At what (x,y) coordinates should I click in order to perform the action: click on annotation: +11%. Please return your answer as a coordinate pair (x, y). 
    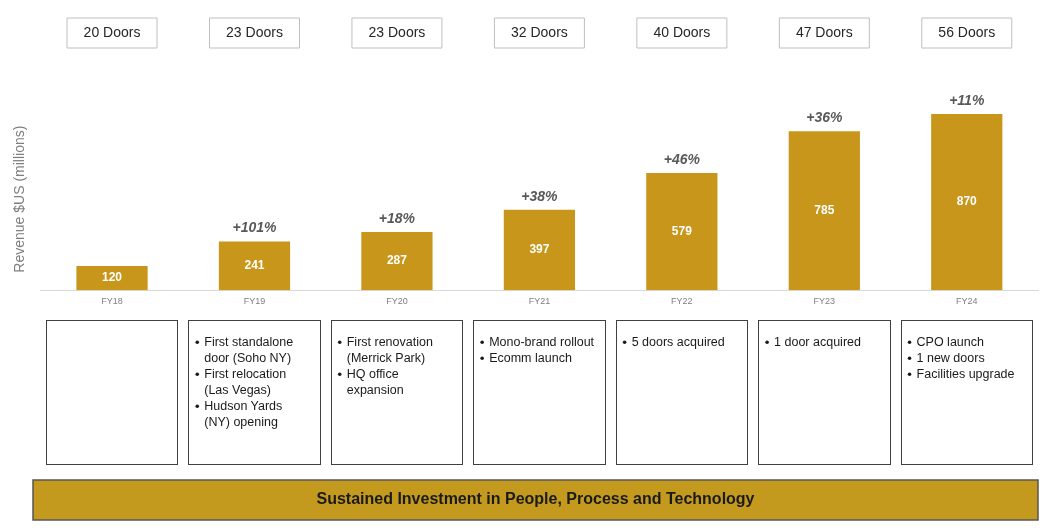
    Looking at the image, I should click on (967, 99).